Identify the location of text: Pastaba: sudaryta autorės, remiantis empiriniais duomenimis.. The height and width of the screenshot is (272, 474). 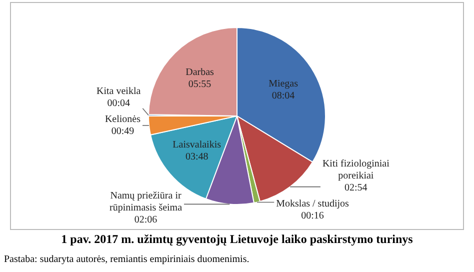
(127, 259).